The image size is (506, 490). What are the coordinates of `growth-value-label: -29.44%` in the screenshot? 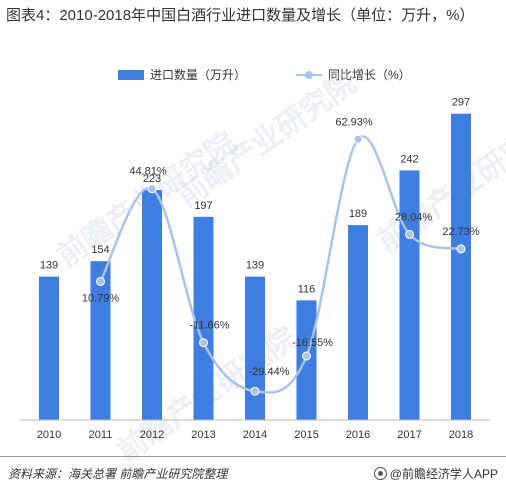 It's located at (269, 372).